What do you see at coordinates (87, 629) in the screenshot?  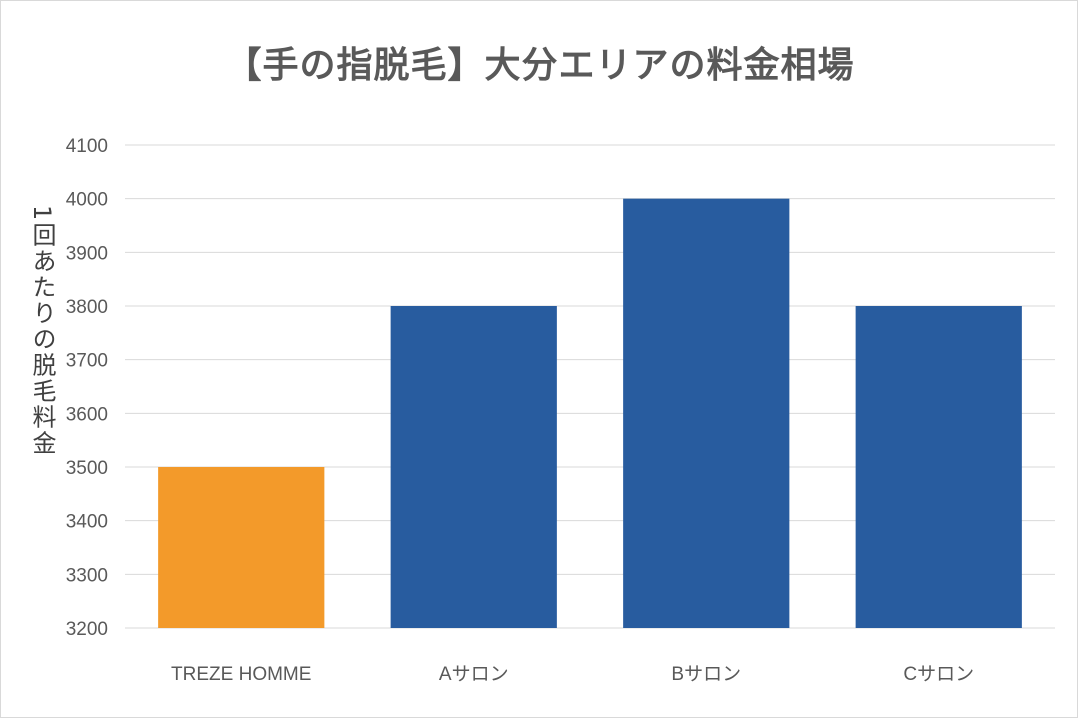 I see `y-tick-label: 3200` at bounding box center [87, 629].